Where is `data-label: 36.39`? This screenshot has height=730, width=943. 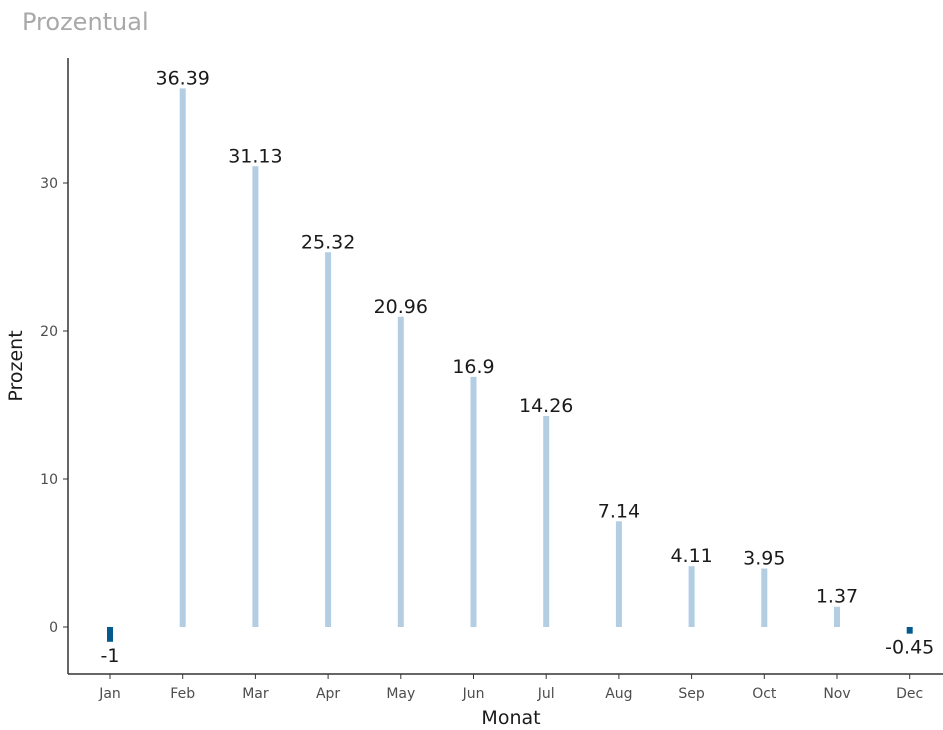
data-label: 36.39 is located at coordinates (182, 78).